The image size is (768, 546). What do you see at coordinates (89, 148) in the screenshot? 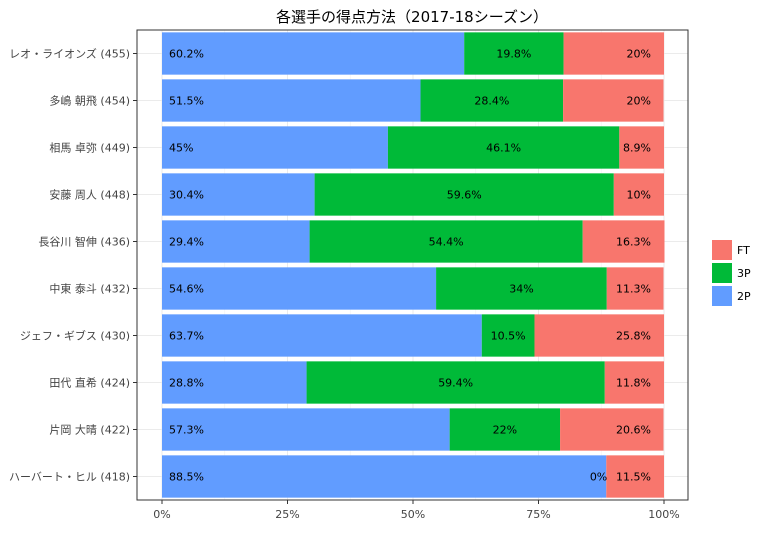
I see `category-label-2: 相馬 卓弥 (449)` at bounding box center [89, 148].